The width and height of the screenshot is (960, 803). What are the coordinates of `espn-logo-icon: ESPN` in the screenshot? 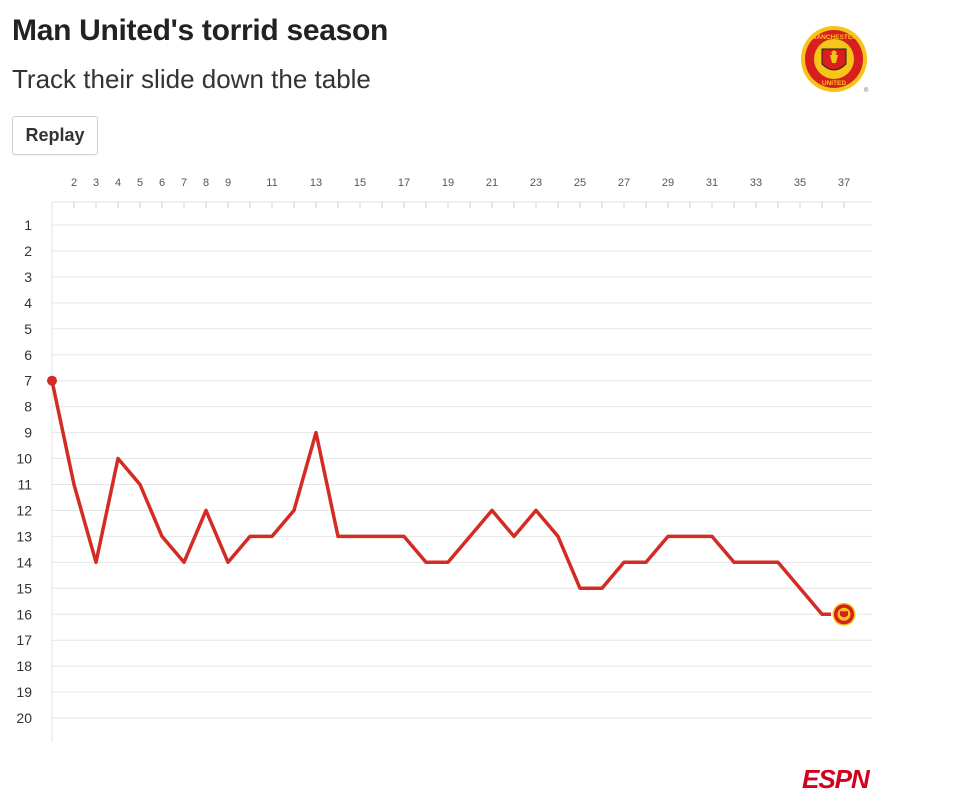 It's located at (837, 779).